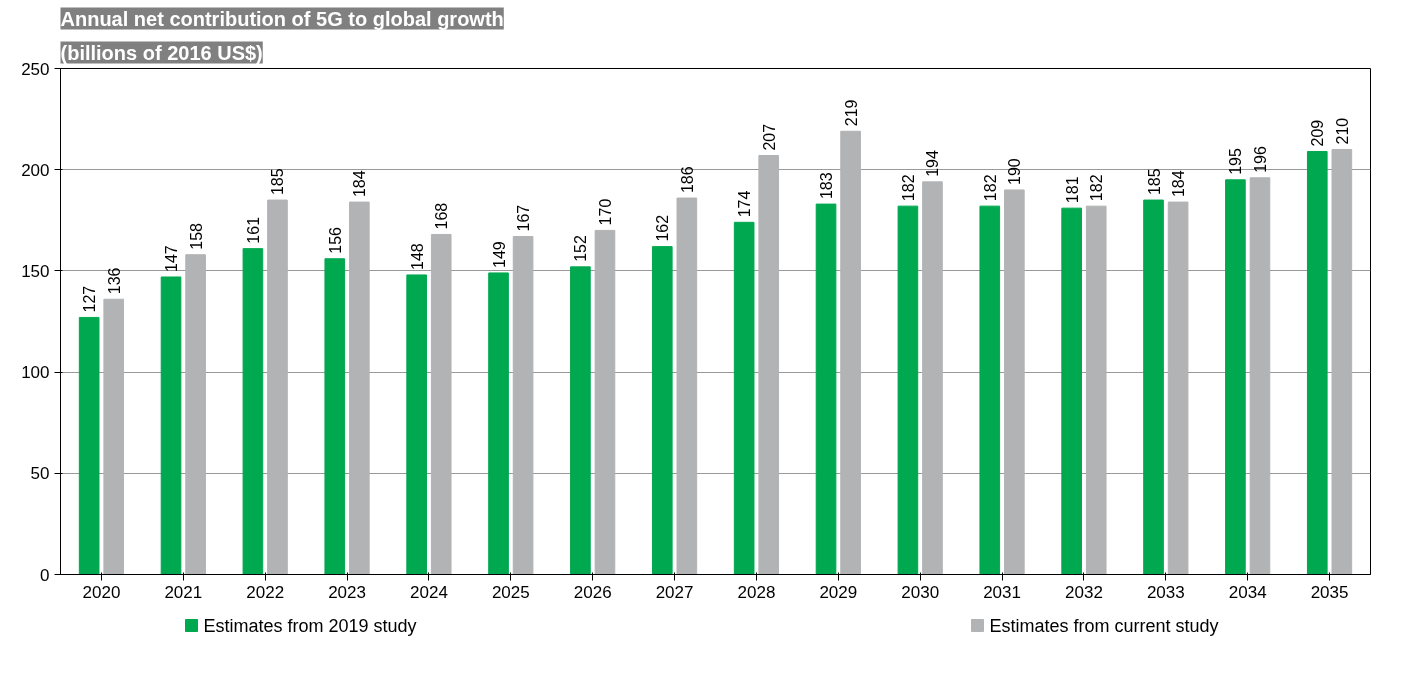  Describe the element at coordinates (592, 592) in the screenshot. I see `x-tick-label: 2026` at that location.